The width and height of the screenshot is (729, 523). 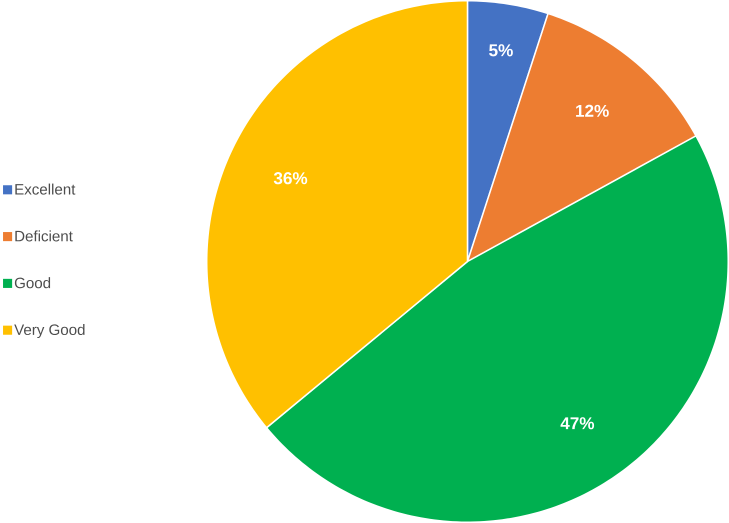 I want to click on data-label: 5%, so click(x=501, y=50).